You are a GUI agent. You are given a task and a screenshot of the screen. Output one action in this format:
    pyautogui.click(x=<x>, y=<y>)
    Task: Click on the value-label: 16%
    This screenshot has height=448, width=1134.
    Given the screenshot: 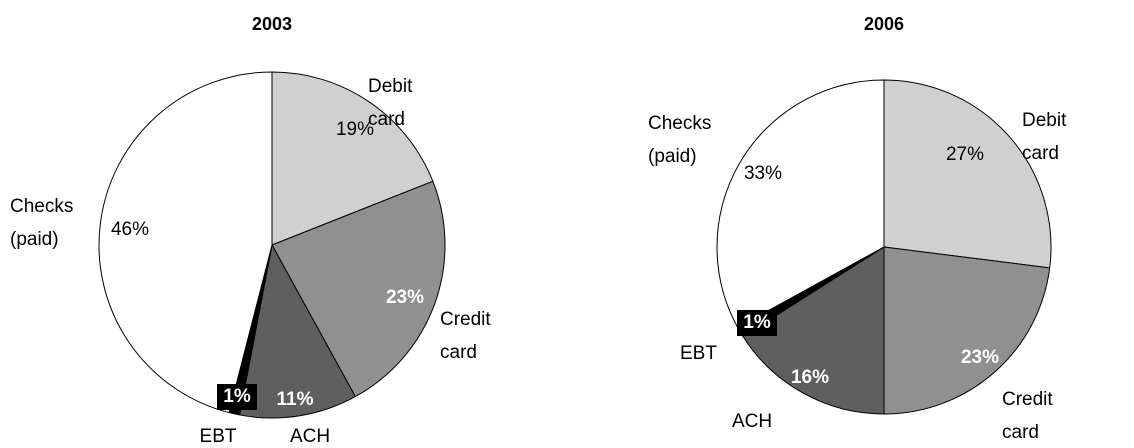 What is the action you would take?
    pyautogui.click(x=810, y=377)
    